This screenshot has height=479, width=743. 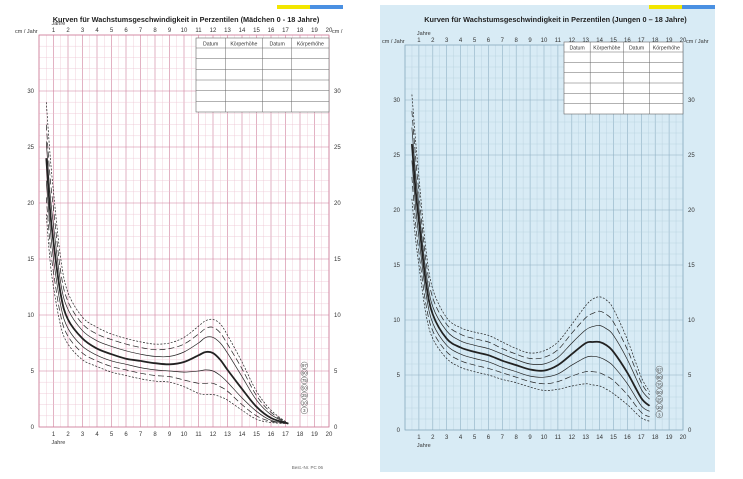 What do you see at coordinates (419, 41) in the screenshot?
I see `x-tick-label-top: 1` at bounding box center [419, 41].